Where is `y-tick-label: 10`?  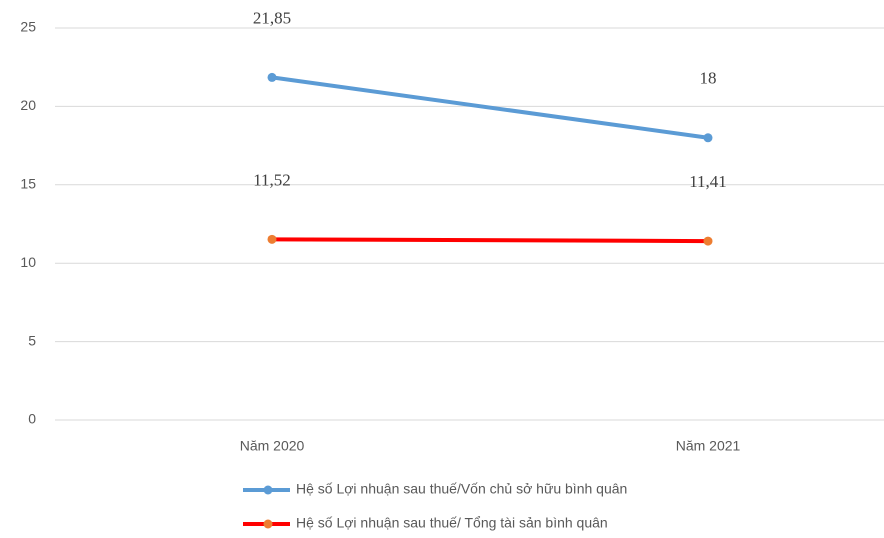
y-tick-label: 10 is located at coordinates (28, 262).